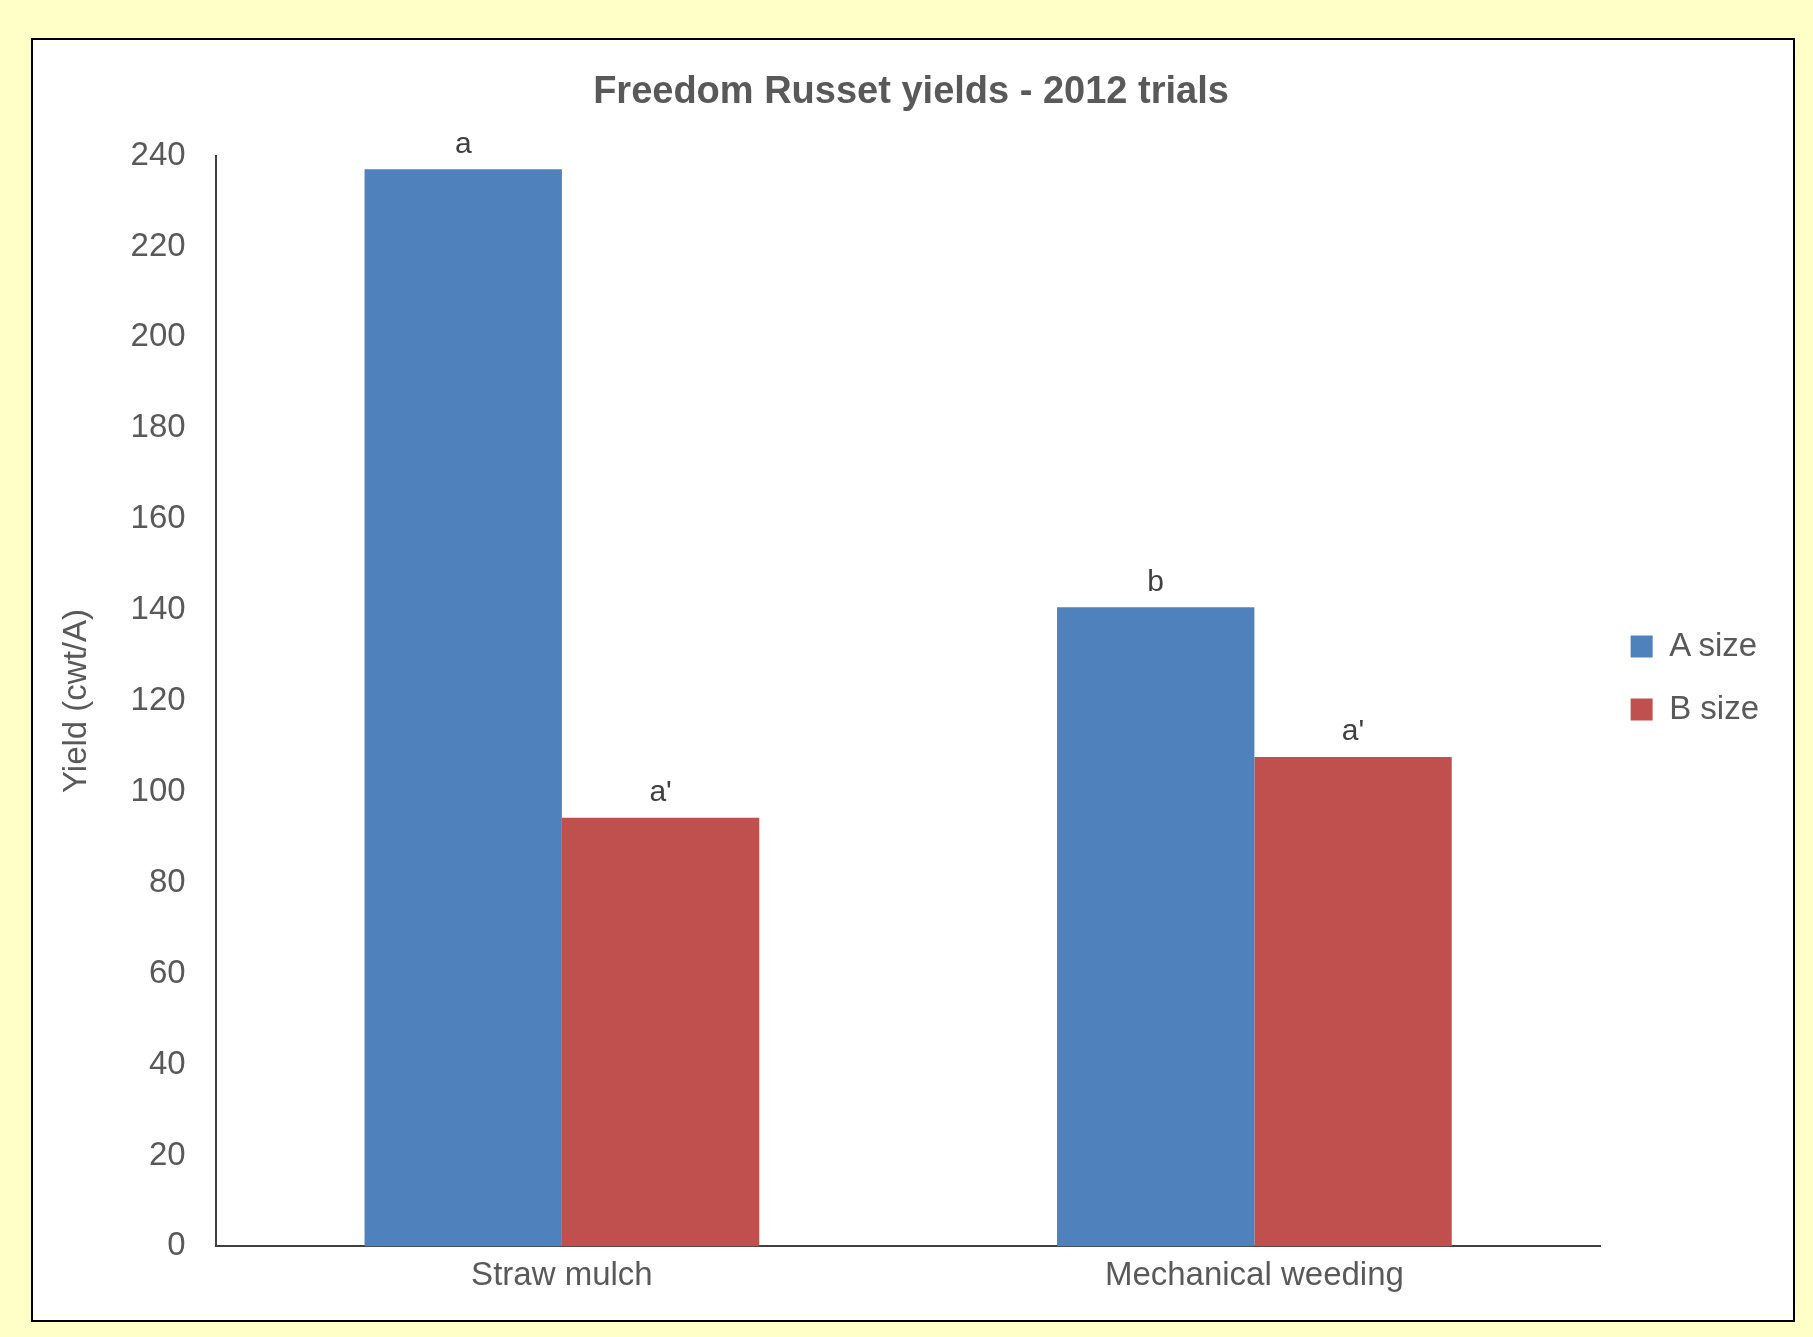 The image size is (1813, 1337). What do you see at coordinates (158, 789) in the screenshot?
I see `y-tick-label: 100` at bounding box center [158, 789].